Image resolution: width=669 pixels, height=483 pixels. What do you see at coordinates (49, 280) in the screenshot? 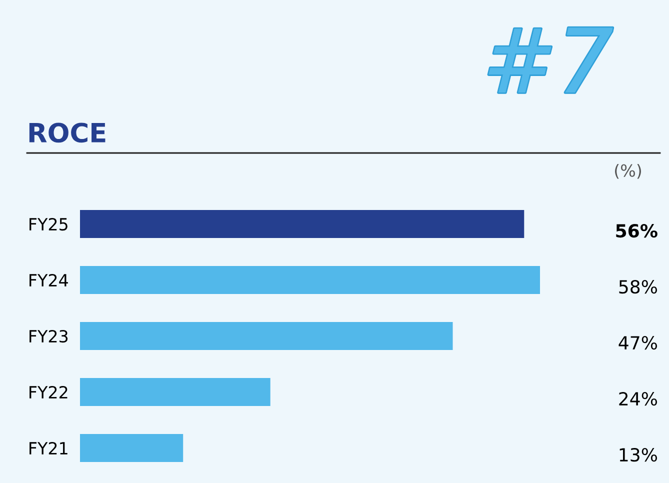
I see `y-tick-label: FY24` at bounding box center [49, 280].